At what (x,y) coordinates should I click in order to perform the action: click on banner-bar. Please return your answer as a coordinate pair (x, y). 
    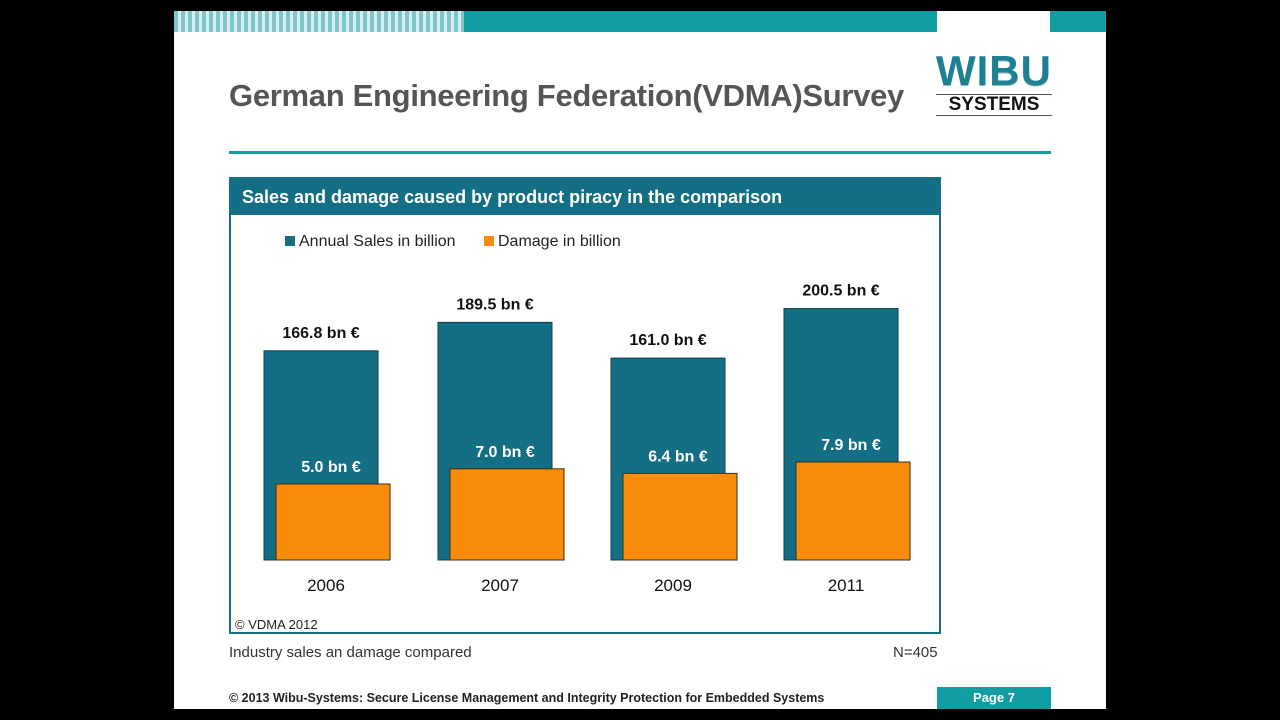
    Looking at the image, I should click on (700, 21).